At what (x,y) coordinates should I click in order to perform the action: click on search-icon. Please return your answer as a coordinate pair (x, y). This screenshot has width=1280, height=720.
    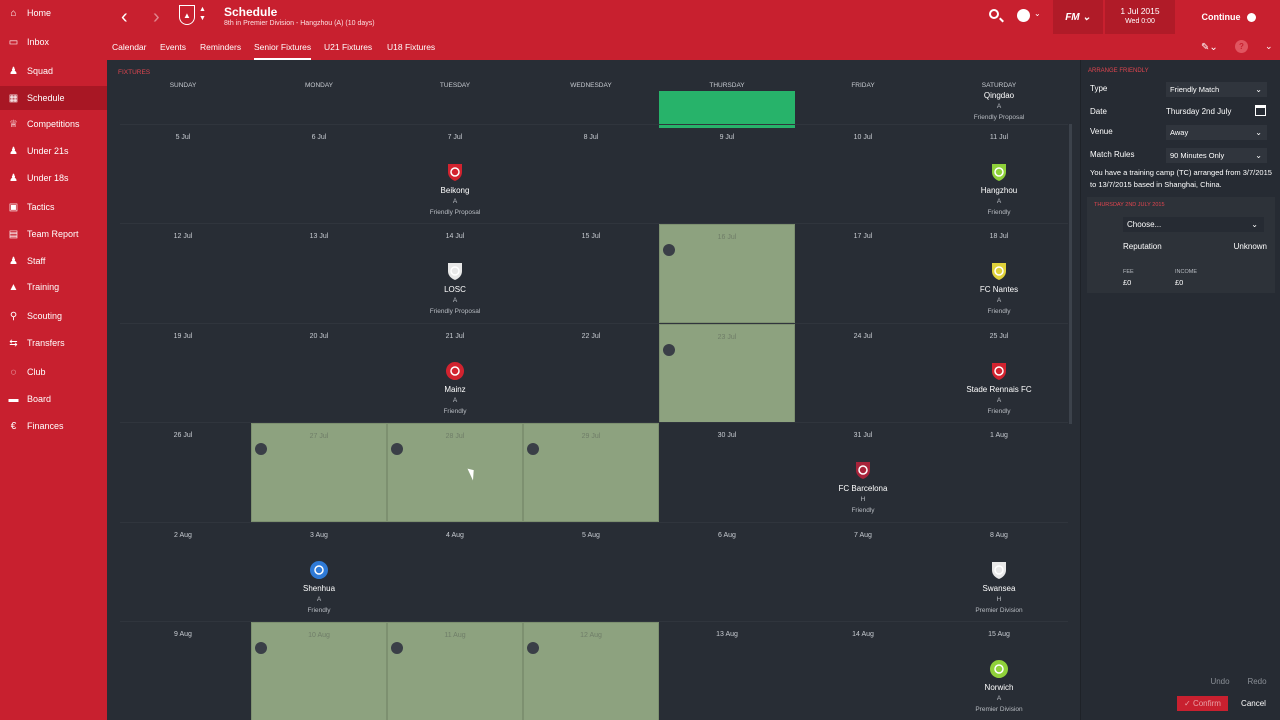
    Looking at the image, I should click on (994, 14).